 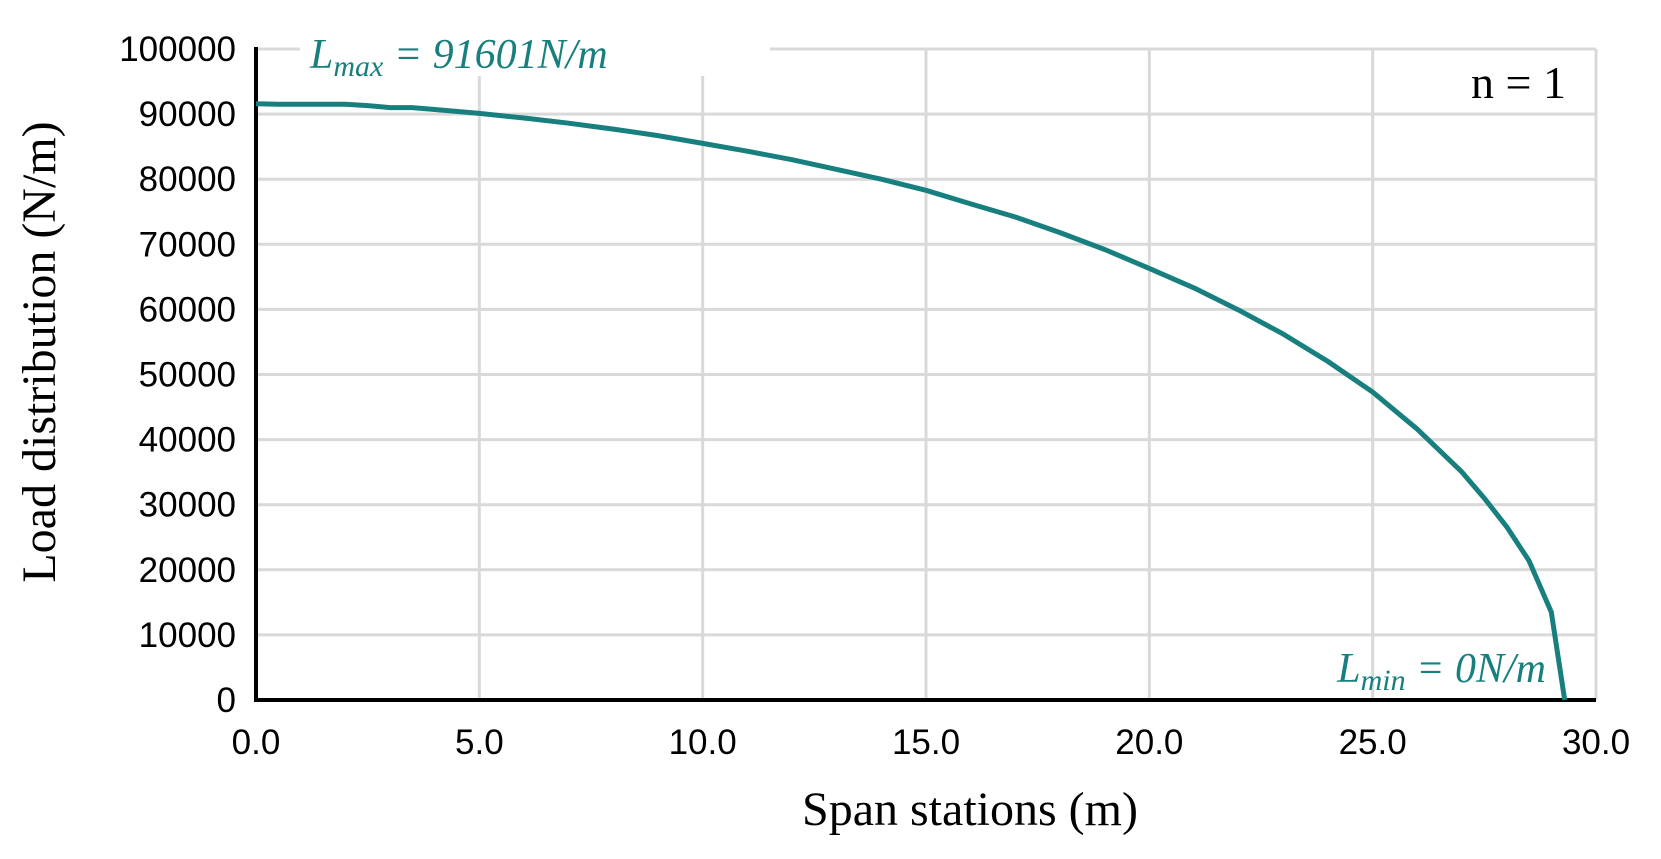 What do you see at coordinates (187, 505) in the screenshot?
I see `y-tick-label: 30000` at bounding box center [187, 505].